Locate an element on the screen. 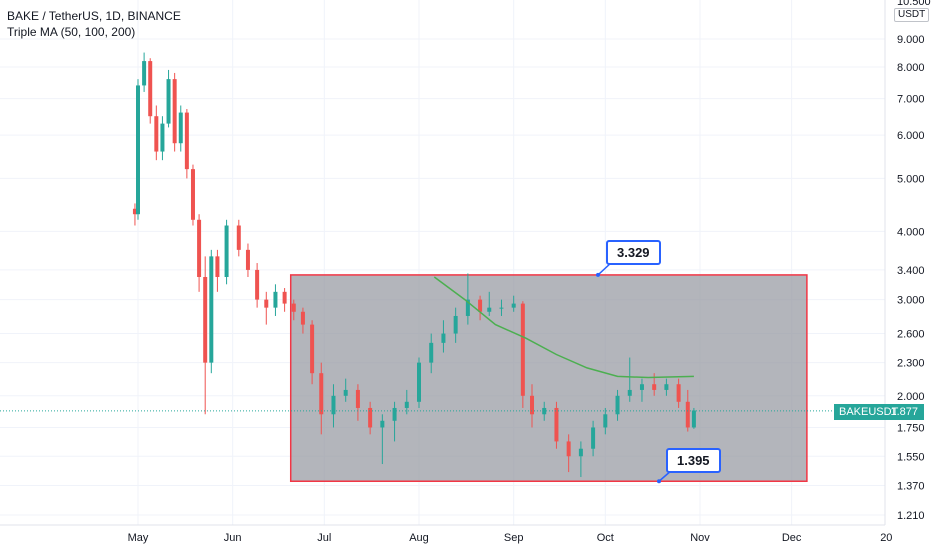 This screenshot has height=550, width=932. price-tick-label: 10.500 is located at coordinates (914, 4).